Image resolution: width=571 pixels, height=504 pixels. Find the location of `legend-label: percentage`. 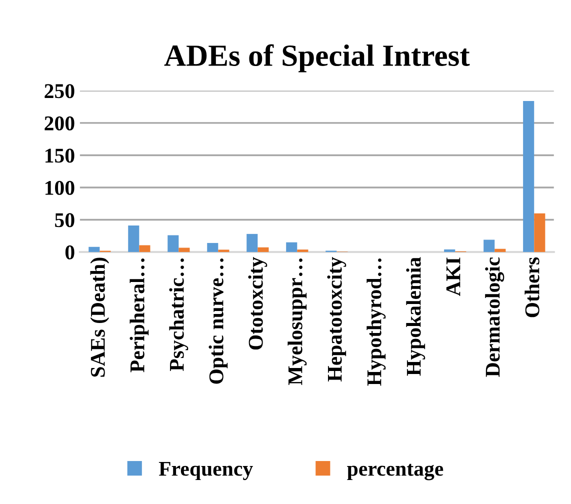

legend-label: percentage is located at coordinates (395, 472).